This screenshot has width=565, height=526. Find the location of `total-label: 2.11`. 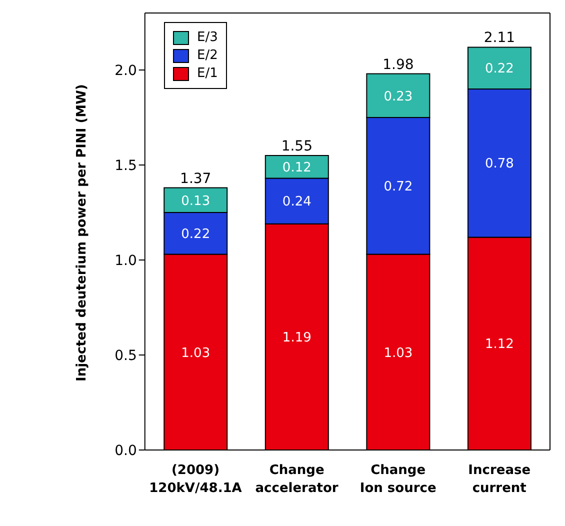

total-label: 2.11 is located at coordinates (500, 38).